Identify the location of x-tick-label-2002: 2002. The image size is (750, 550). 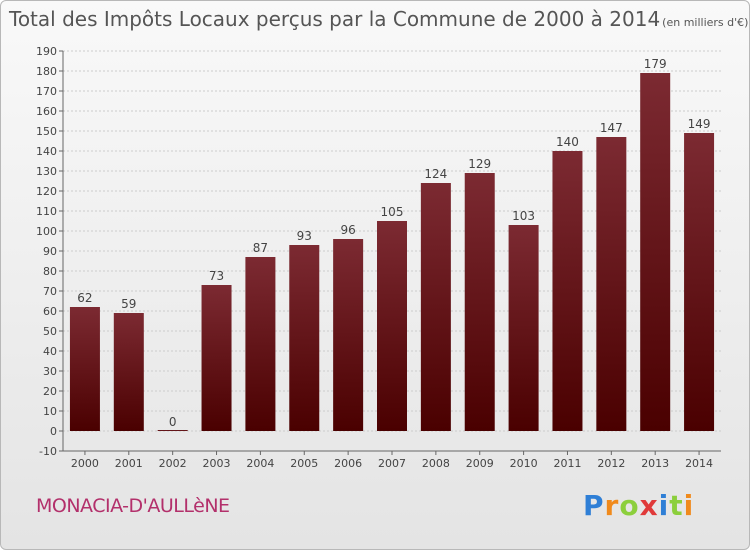
(173, 463).